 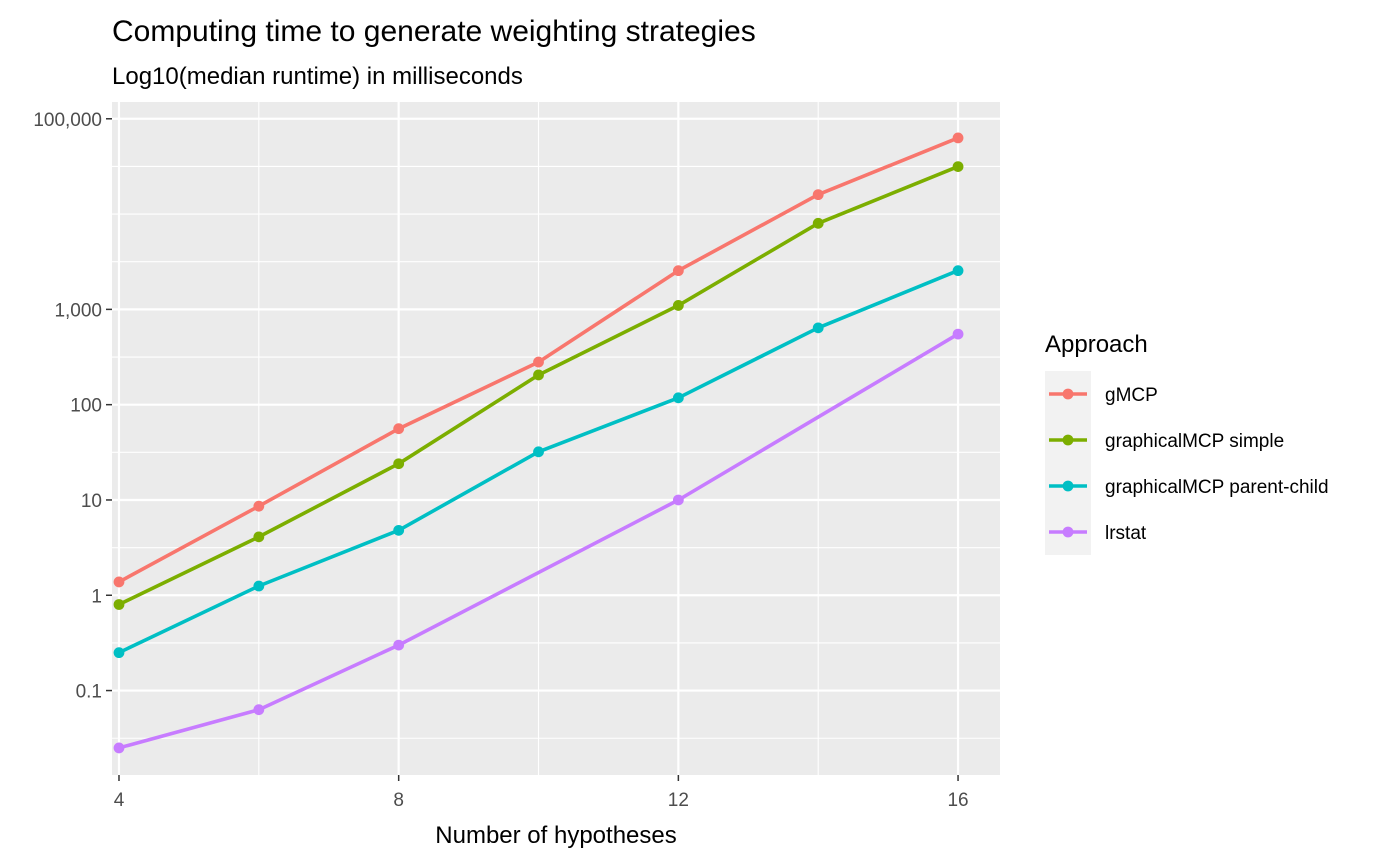 What do you see at coordinates (1194, 441) in the screenshot?
I see `legend-label: graphicalMCP simple` at bounding box center [1194, 441].